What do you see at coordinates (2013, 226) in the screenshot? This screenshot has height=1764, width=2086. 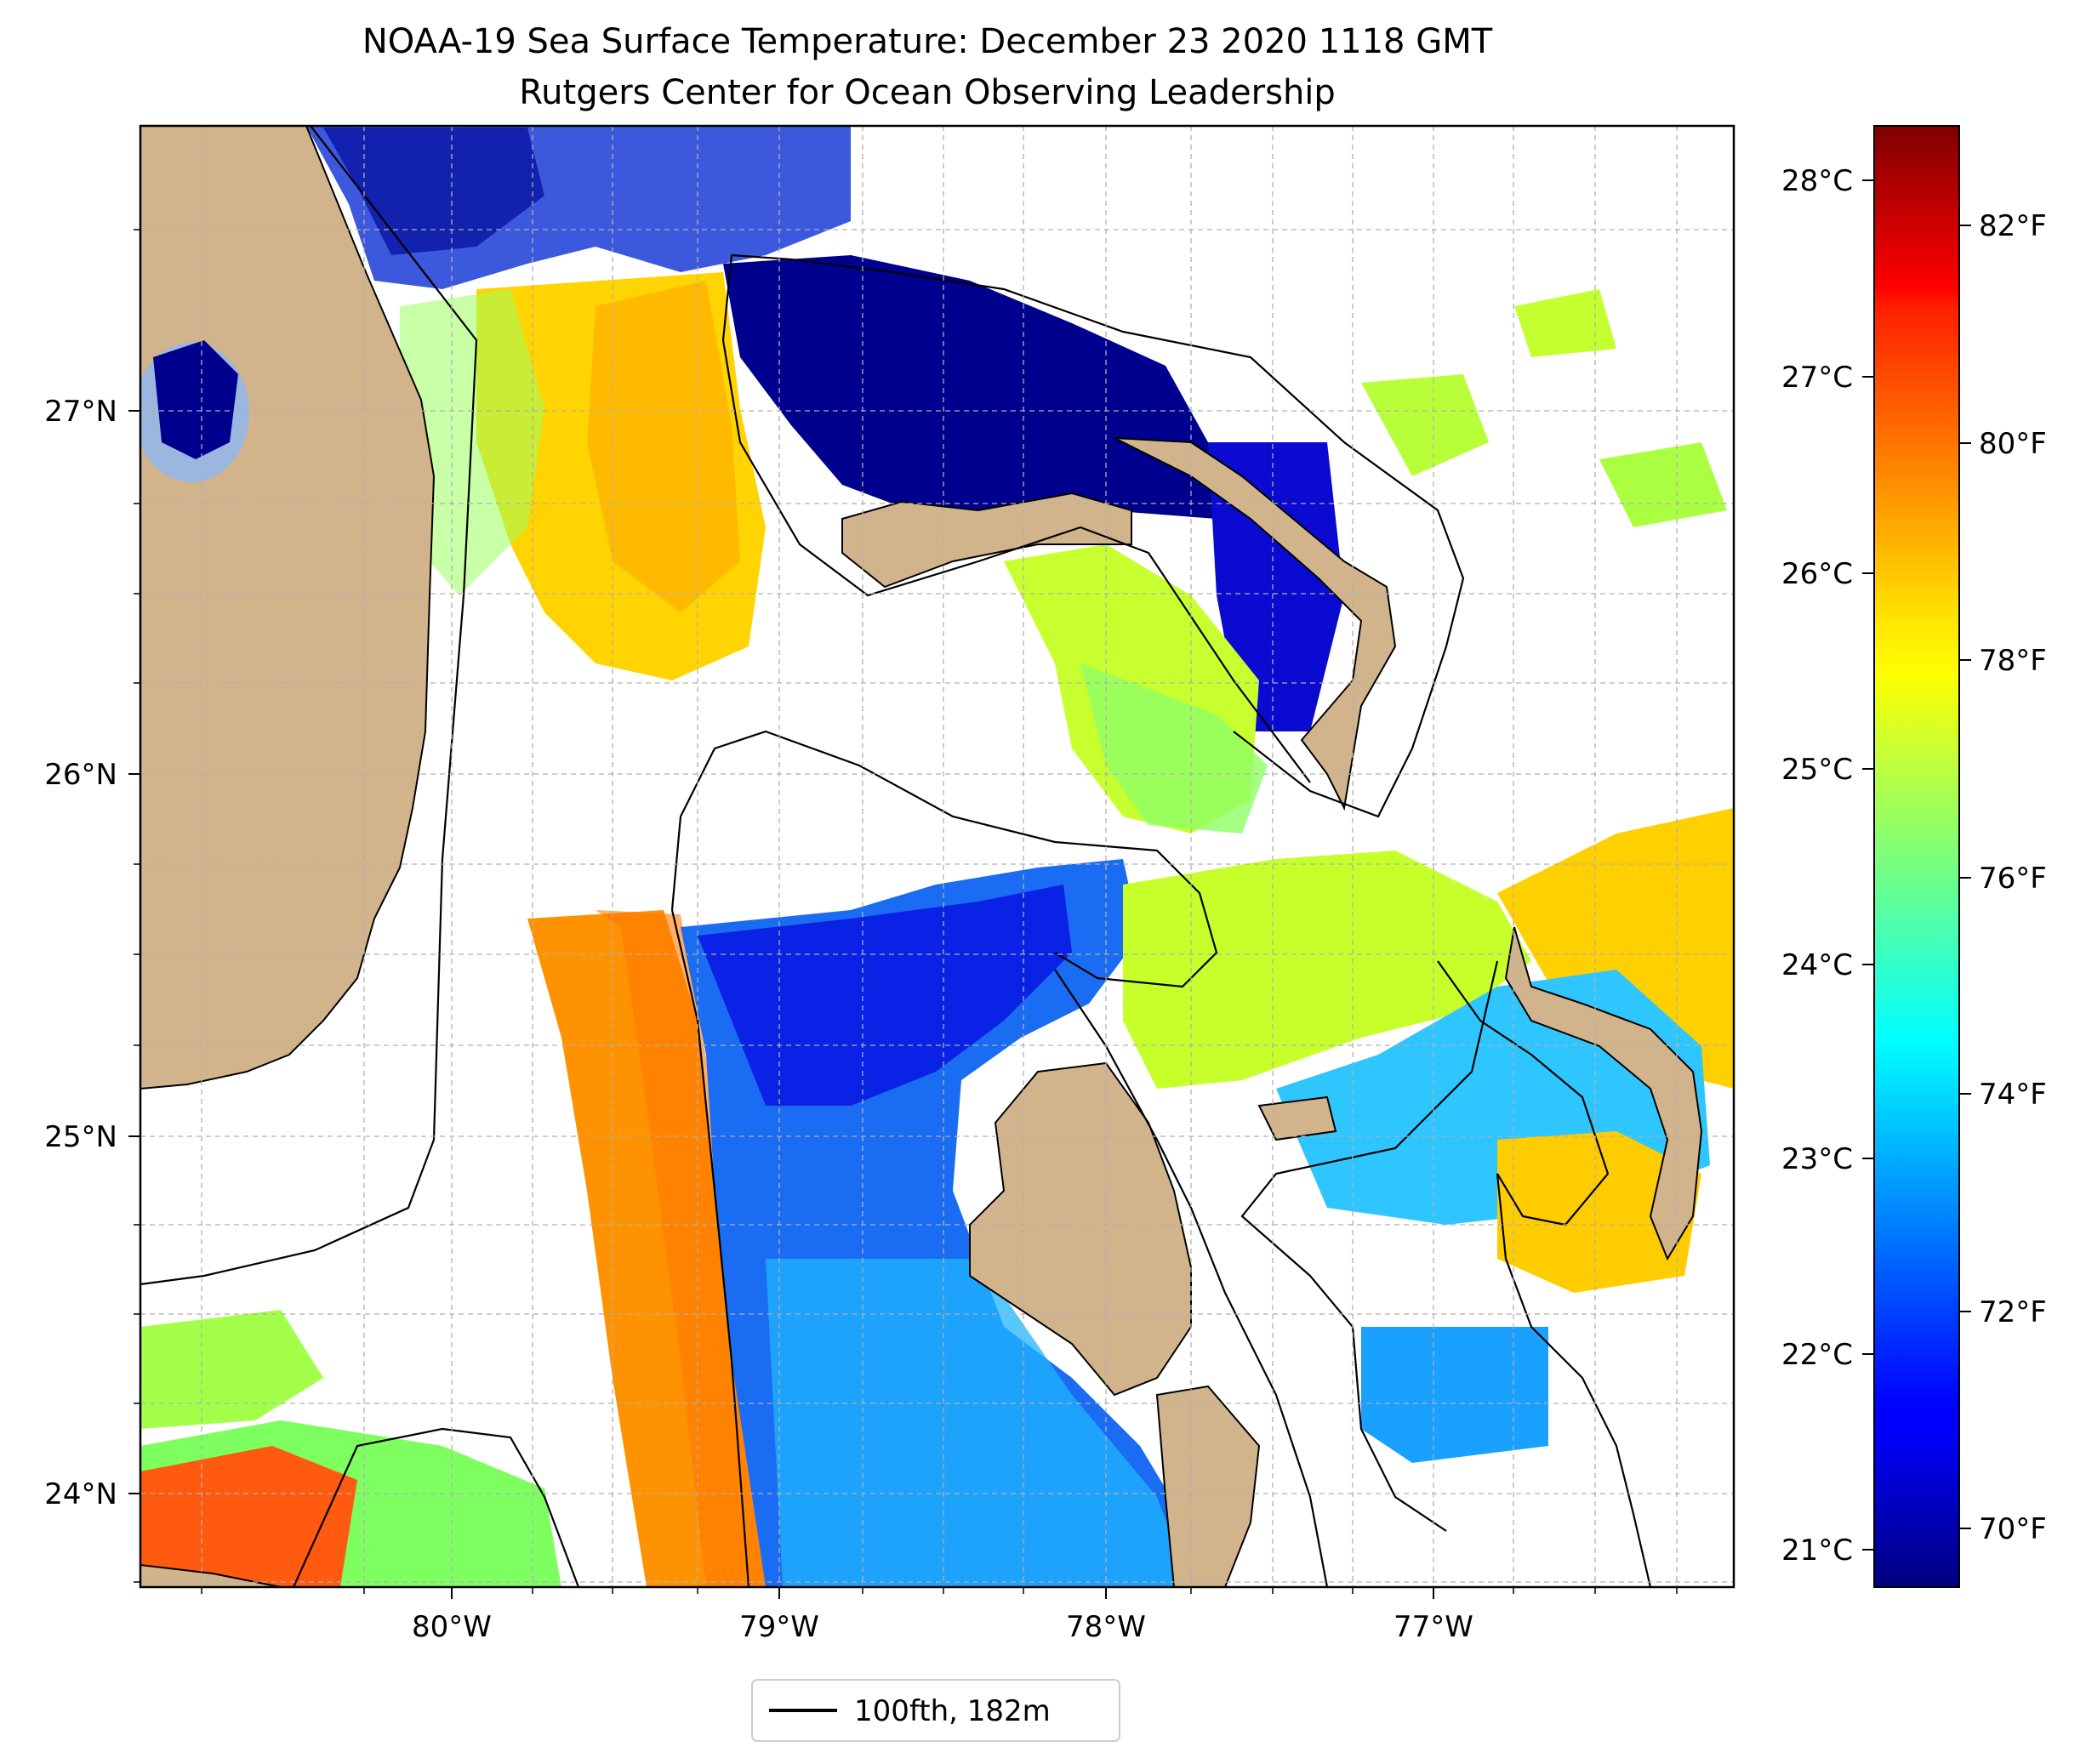 I see `fahrenheit-tick-label: 82°F` at bounding box center [2013, 226].